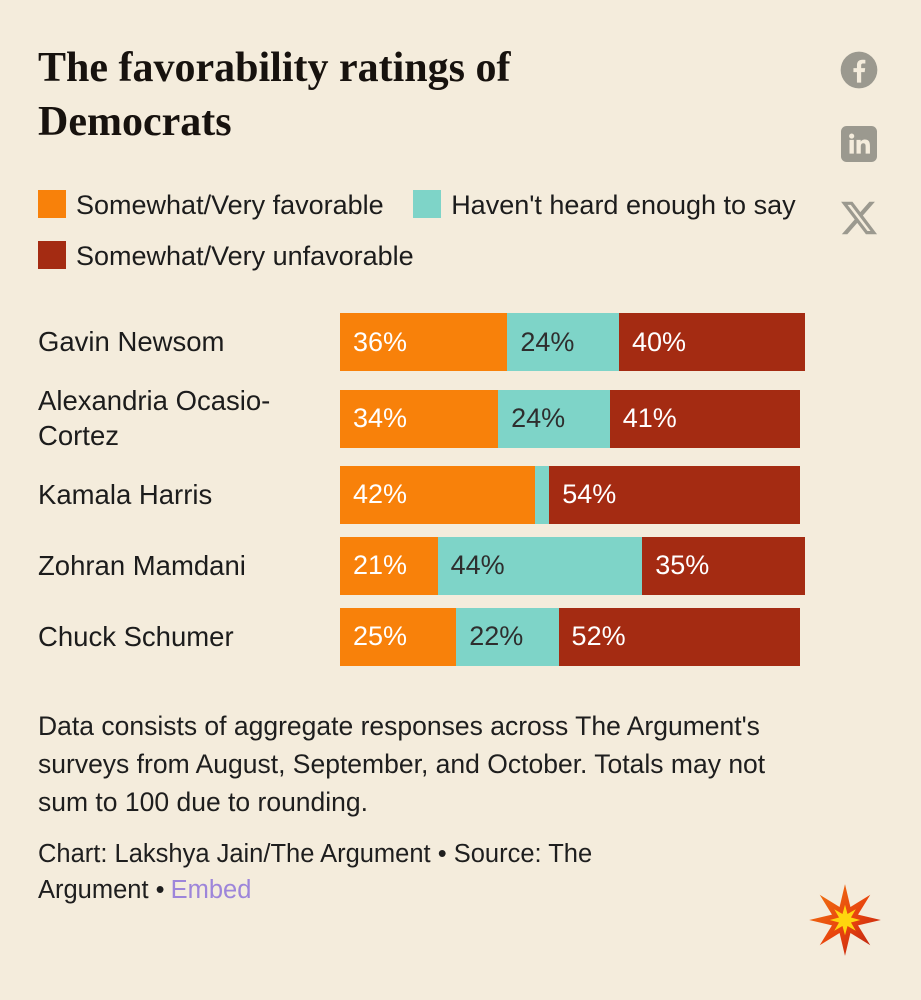 Image resolution: width=921 pixels, height=1000 pixels. I want to click on category-label: Alexandria Ocasio-Cortez, so click(154, 418).